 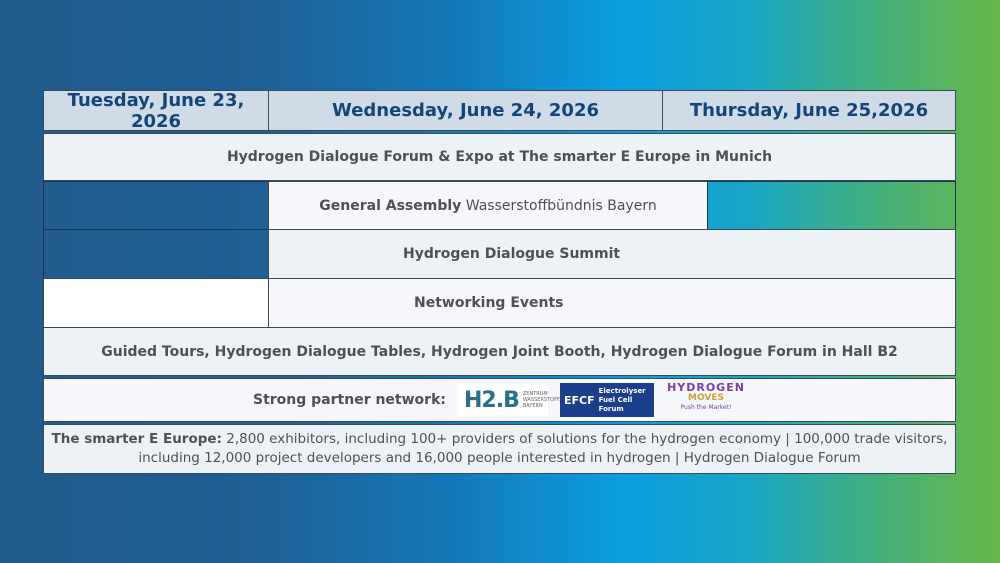 What do you see at coordinates (390, 205) in the screenshot?
I see `assembly-bold: General Assembly` at bounding box center [390, 205].